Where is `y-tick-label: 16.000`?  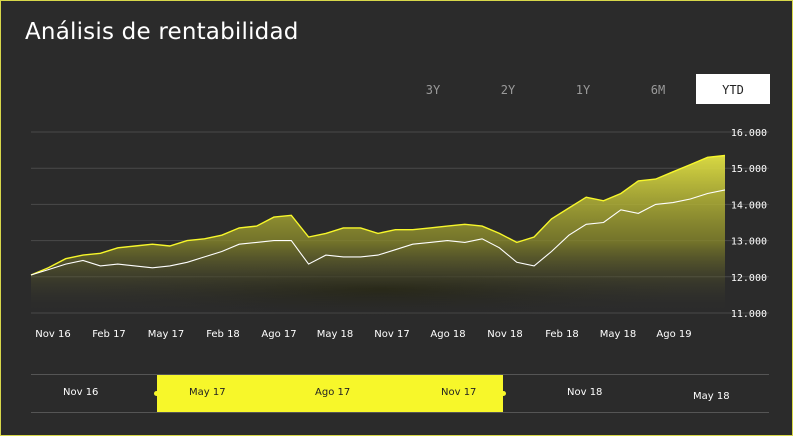
y-tick-label: 16.000 is located at coordinates (749, 133).